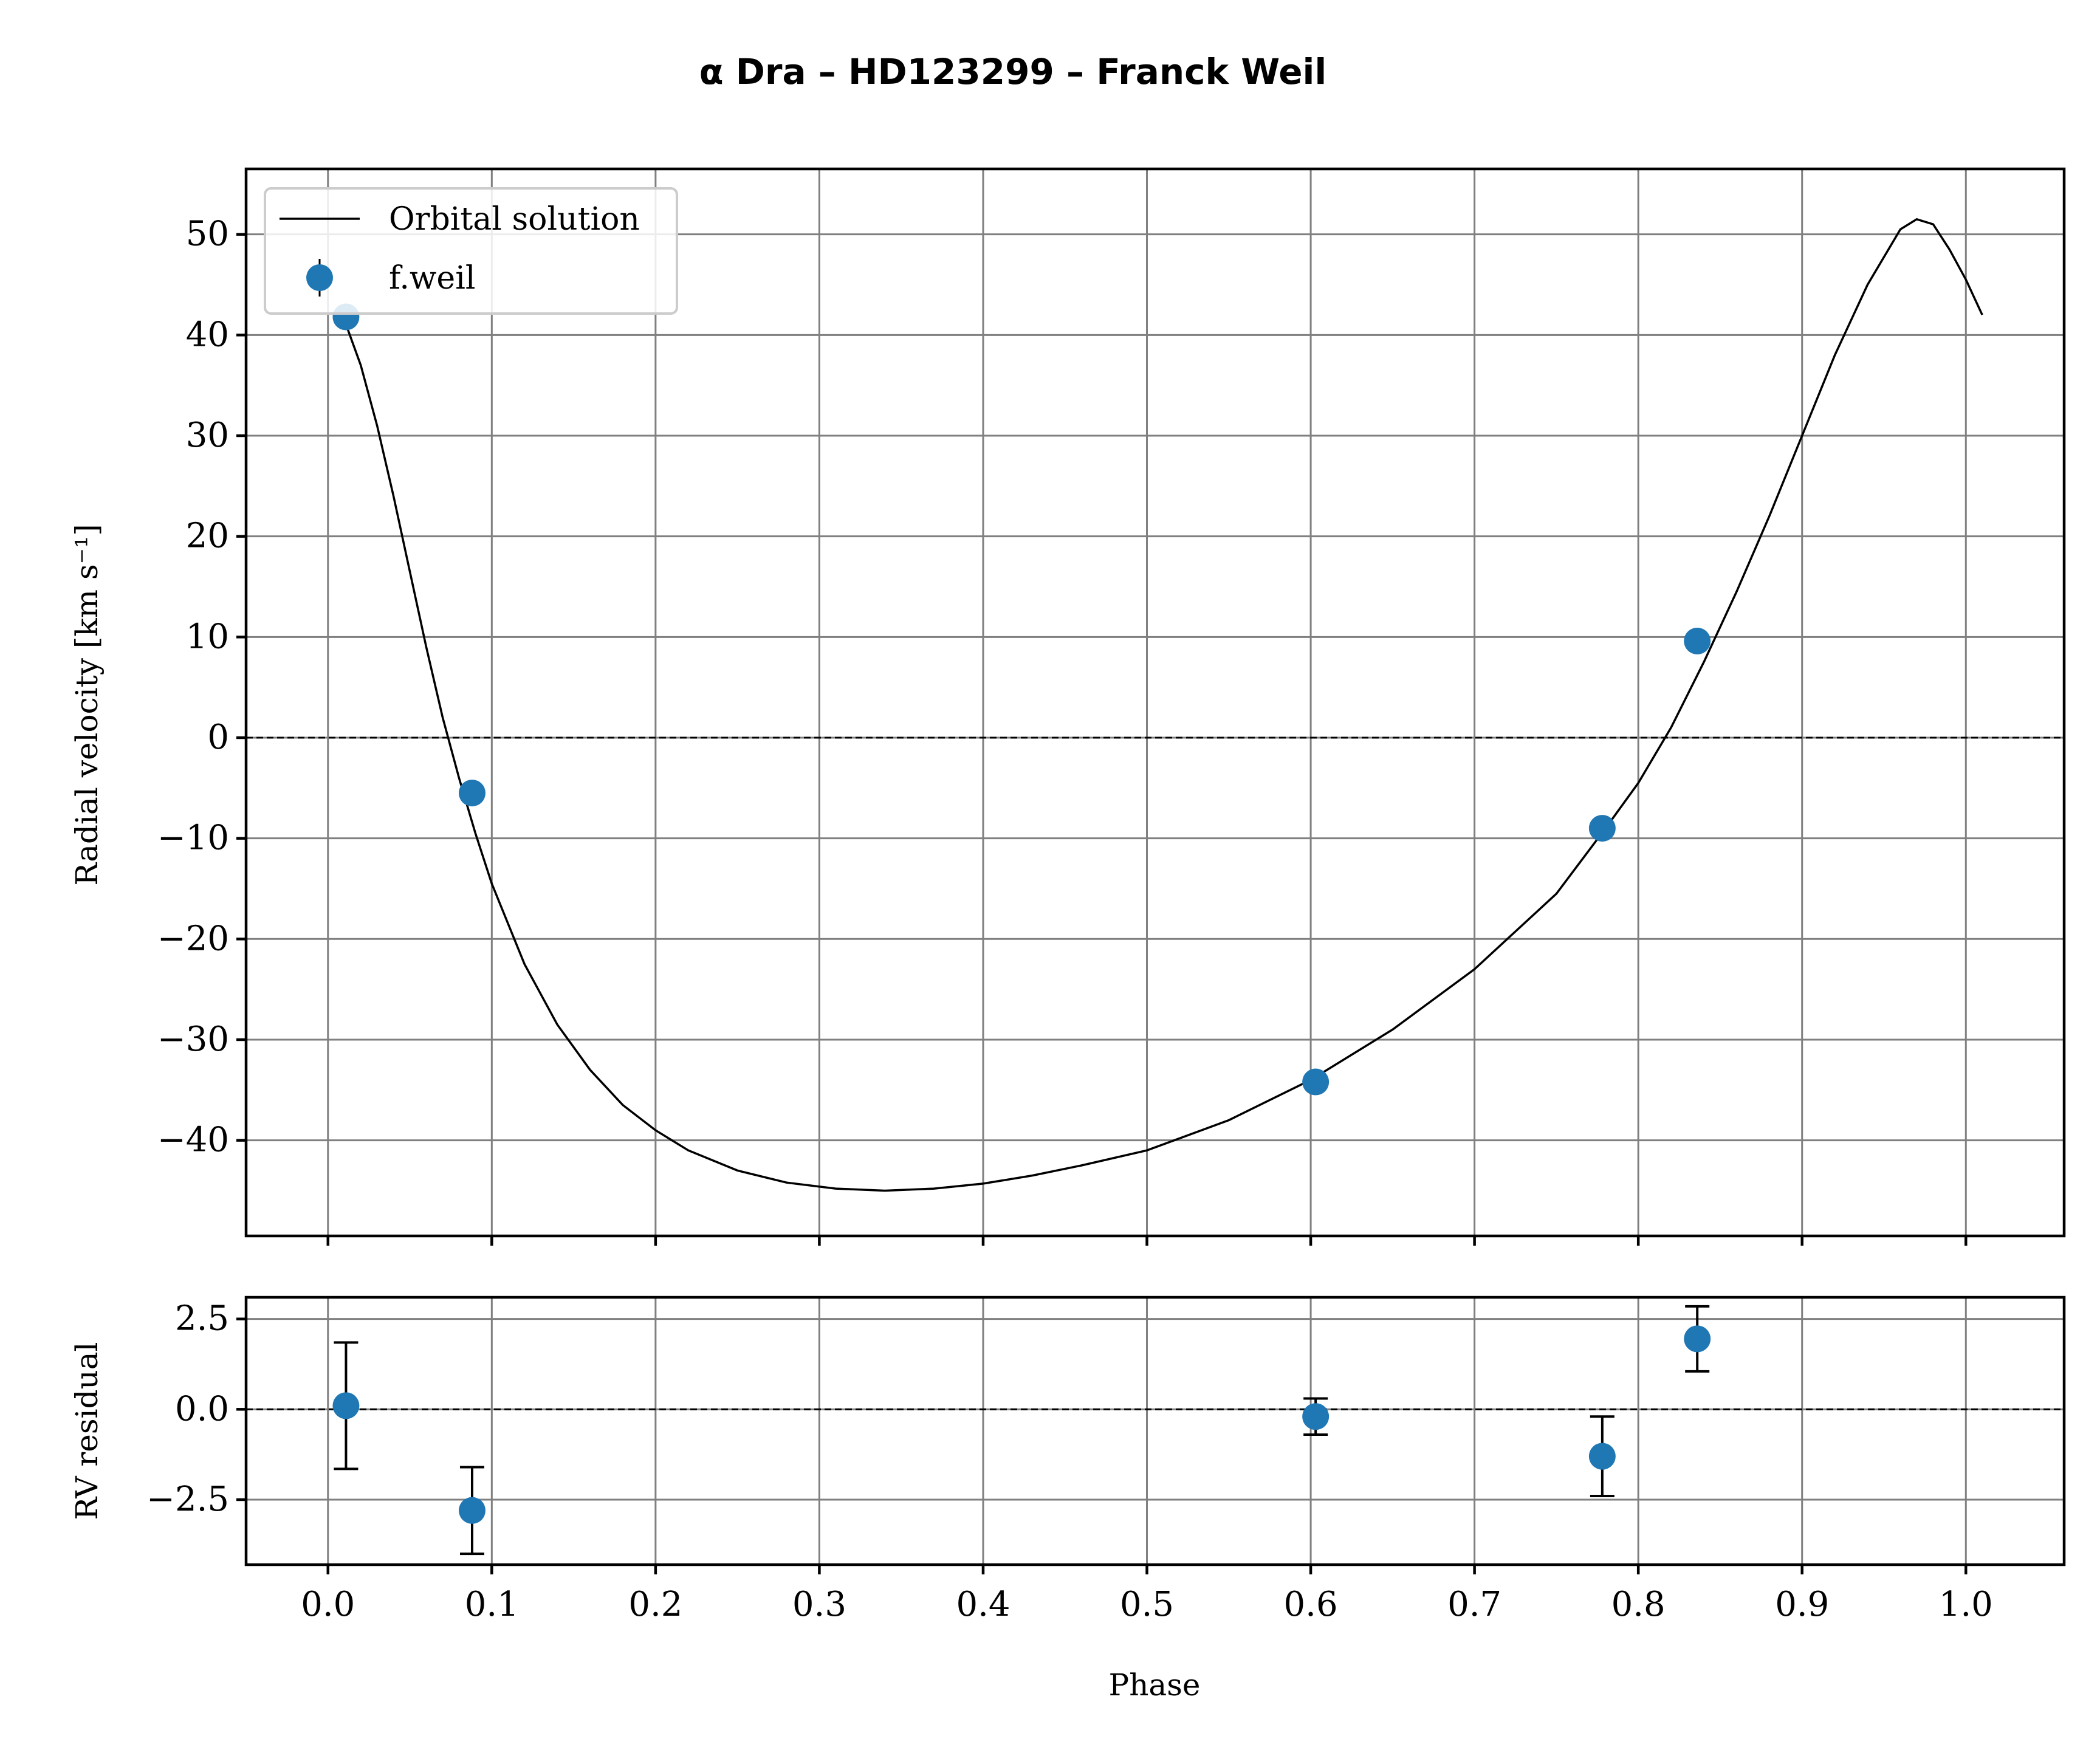 The height and width of the screenshot is (1750, 2100). What do you see at coordinates (1802, 1604) in the screenshot?
I see `x-tick-label: 0.9` at bounding box center [1802, 1604].